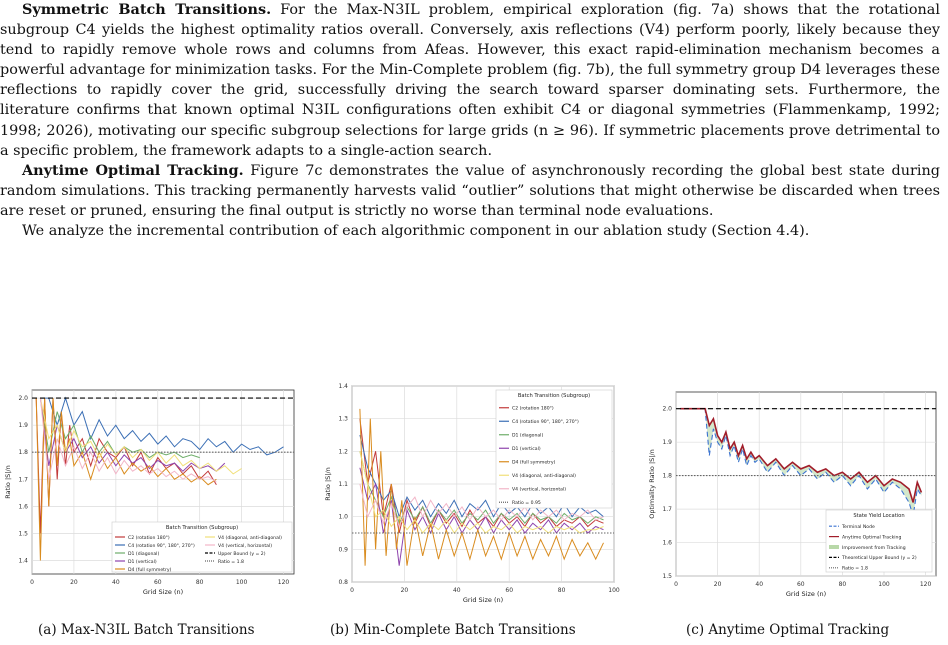  I want to click on legend-label: Ratio = 0.95, so click(526, 503).